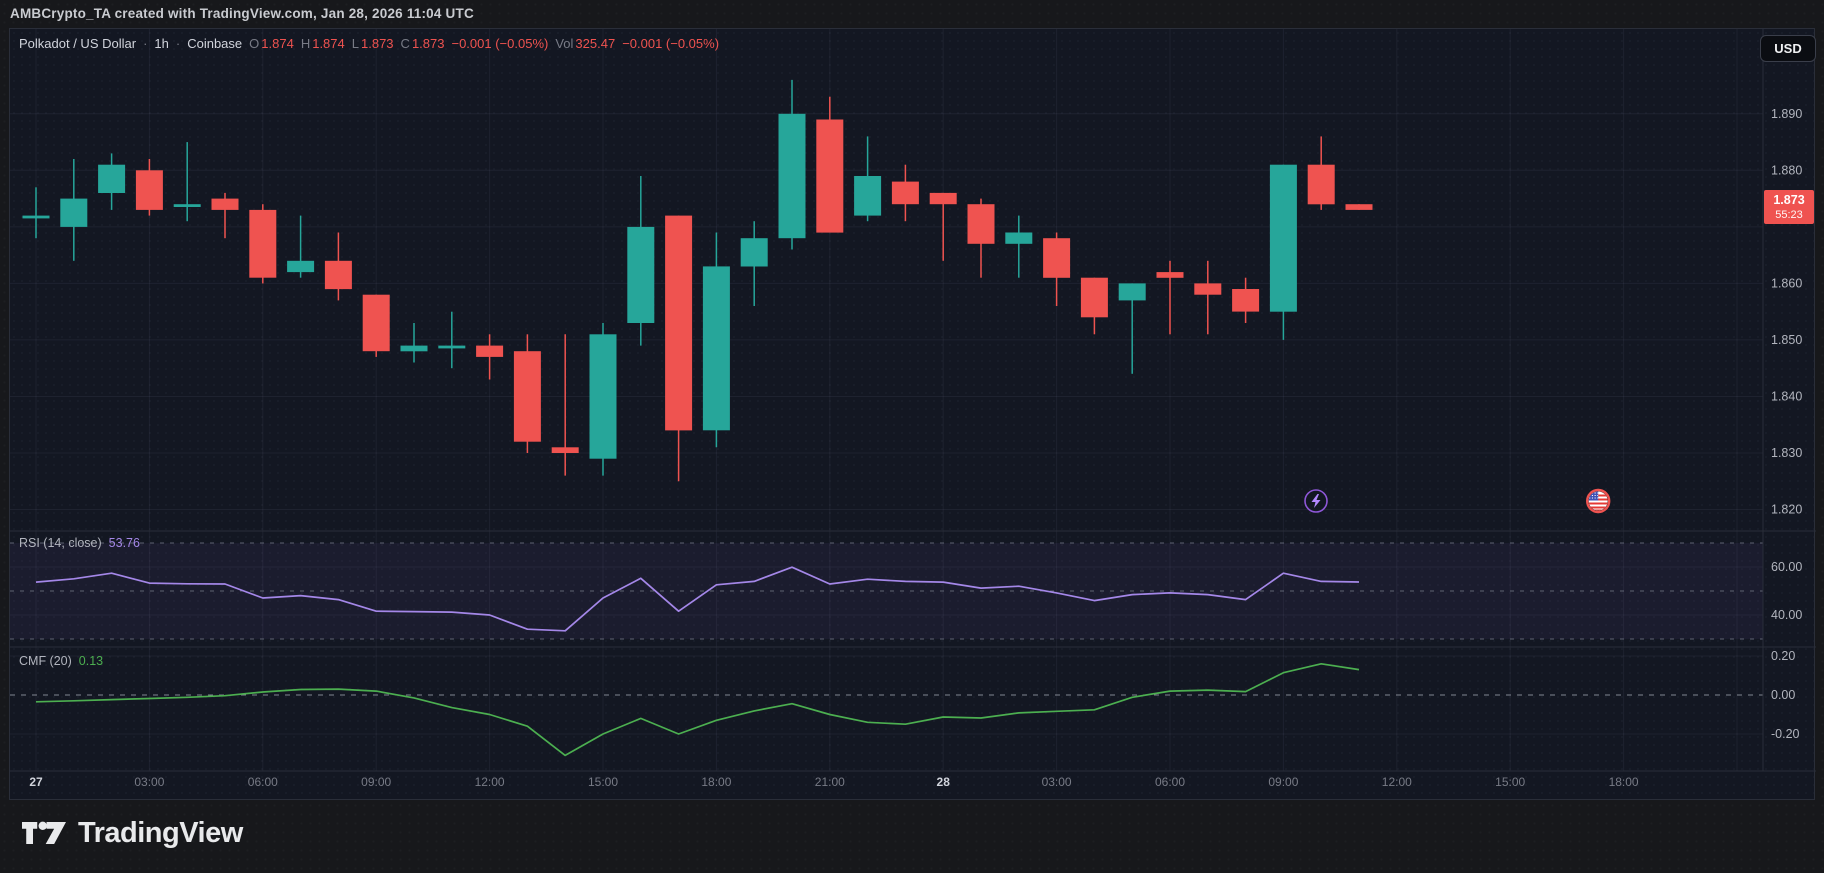  Describe the element at coordinates (944, 782) in the screenshot. I see `time-axis-label: 28` at that location.